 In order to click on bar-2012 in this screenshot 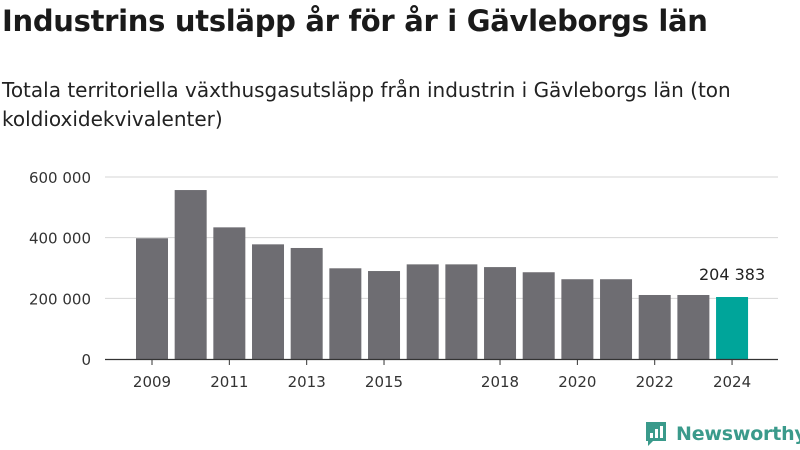, I will do `click(268, 301)`.